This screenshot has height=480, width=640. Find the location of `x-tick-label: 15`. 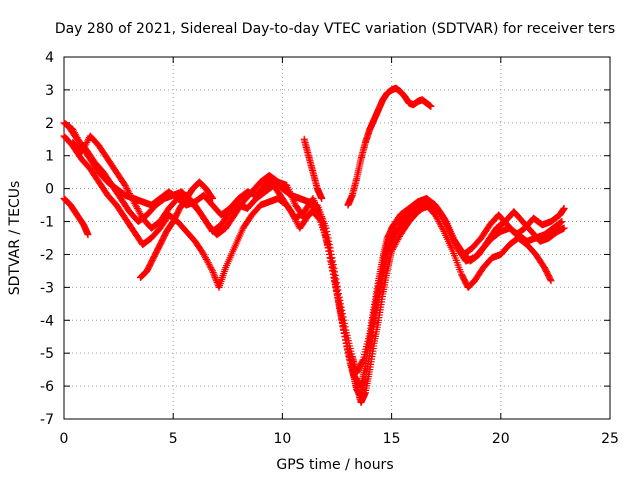

x-tick-label: 15 is located at coordinates (392, 439).